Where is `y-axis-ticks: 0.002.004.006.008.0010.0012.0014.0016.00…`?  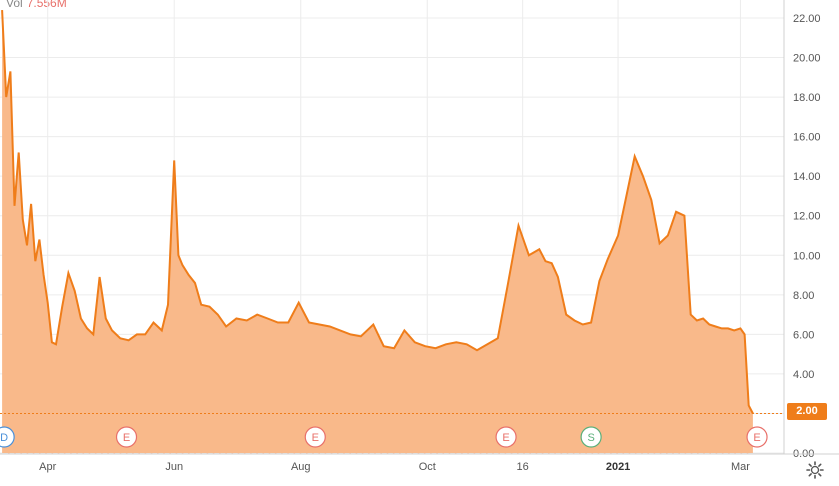 y-axis-ticks: 0.002.004.006.008.0010.0012.0014.0016.00… is located at coordinates (807, 236).